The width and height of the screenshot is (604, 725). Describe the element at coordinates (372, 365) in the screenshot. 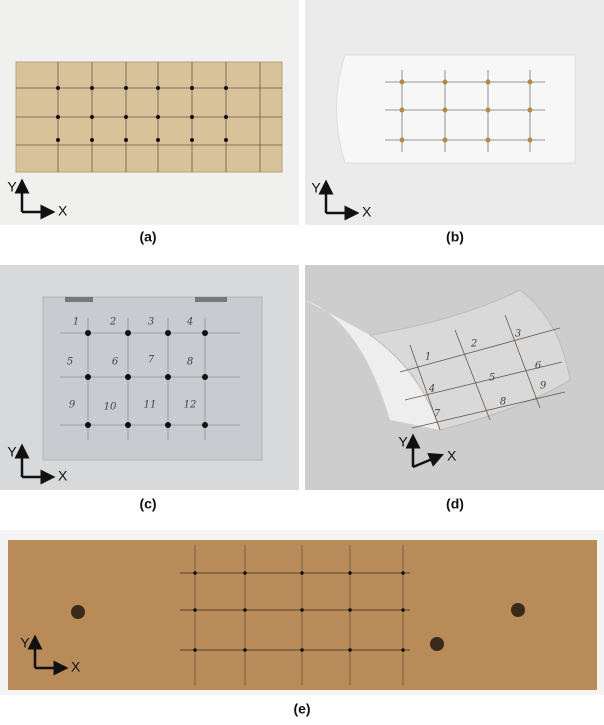

I see `curved-side` at that location.